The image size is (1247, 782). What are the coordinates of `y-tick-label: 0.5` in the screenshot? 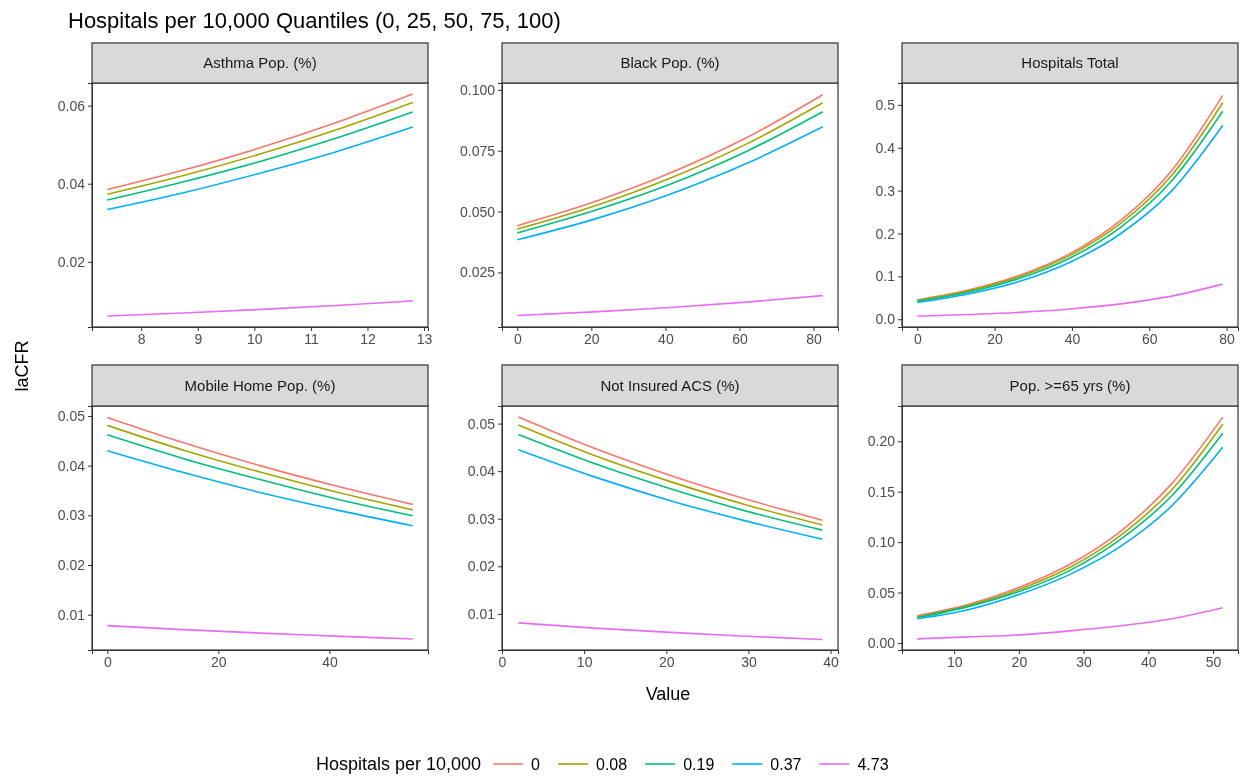 It's located at (885, 104).